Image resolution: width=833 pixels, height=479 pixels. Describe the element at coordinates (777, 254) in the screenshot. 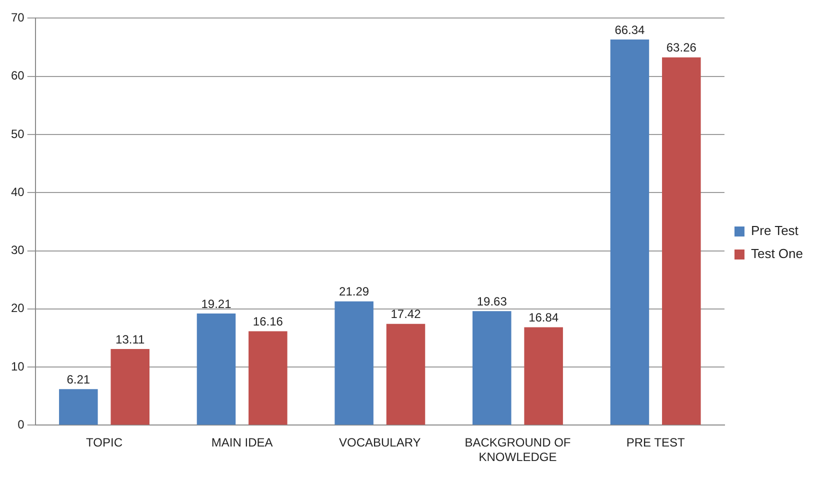

I see `legend-label: Test One` at that location.